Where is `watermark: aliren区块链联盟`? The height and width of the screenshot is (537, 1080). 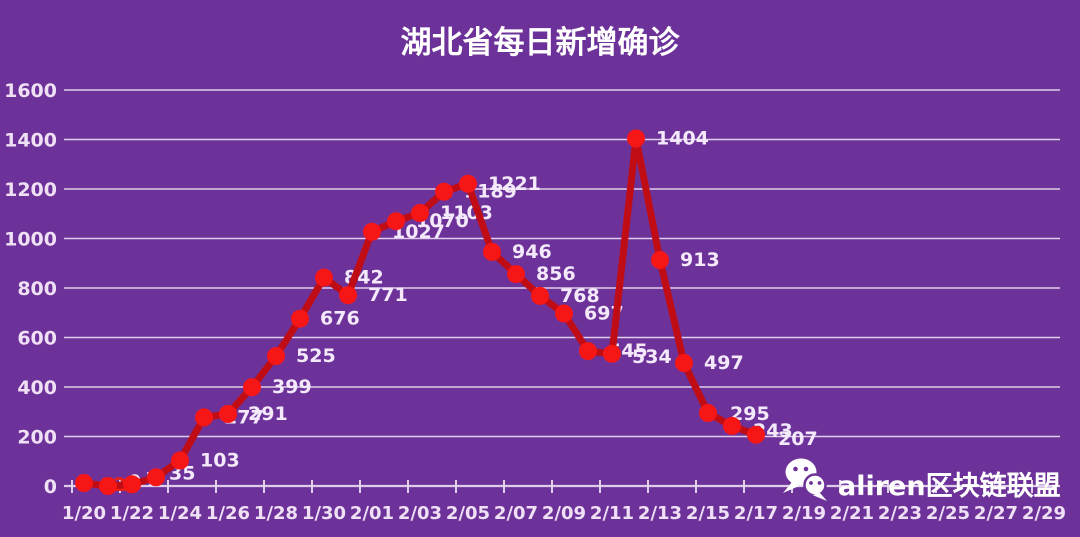 watermark: aliren区块链联盟 is located at coordinates (922, 480).